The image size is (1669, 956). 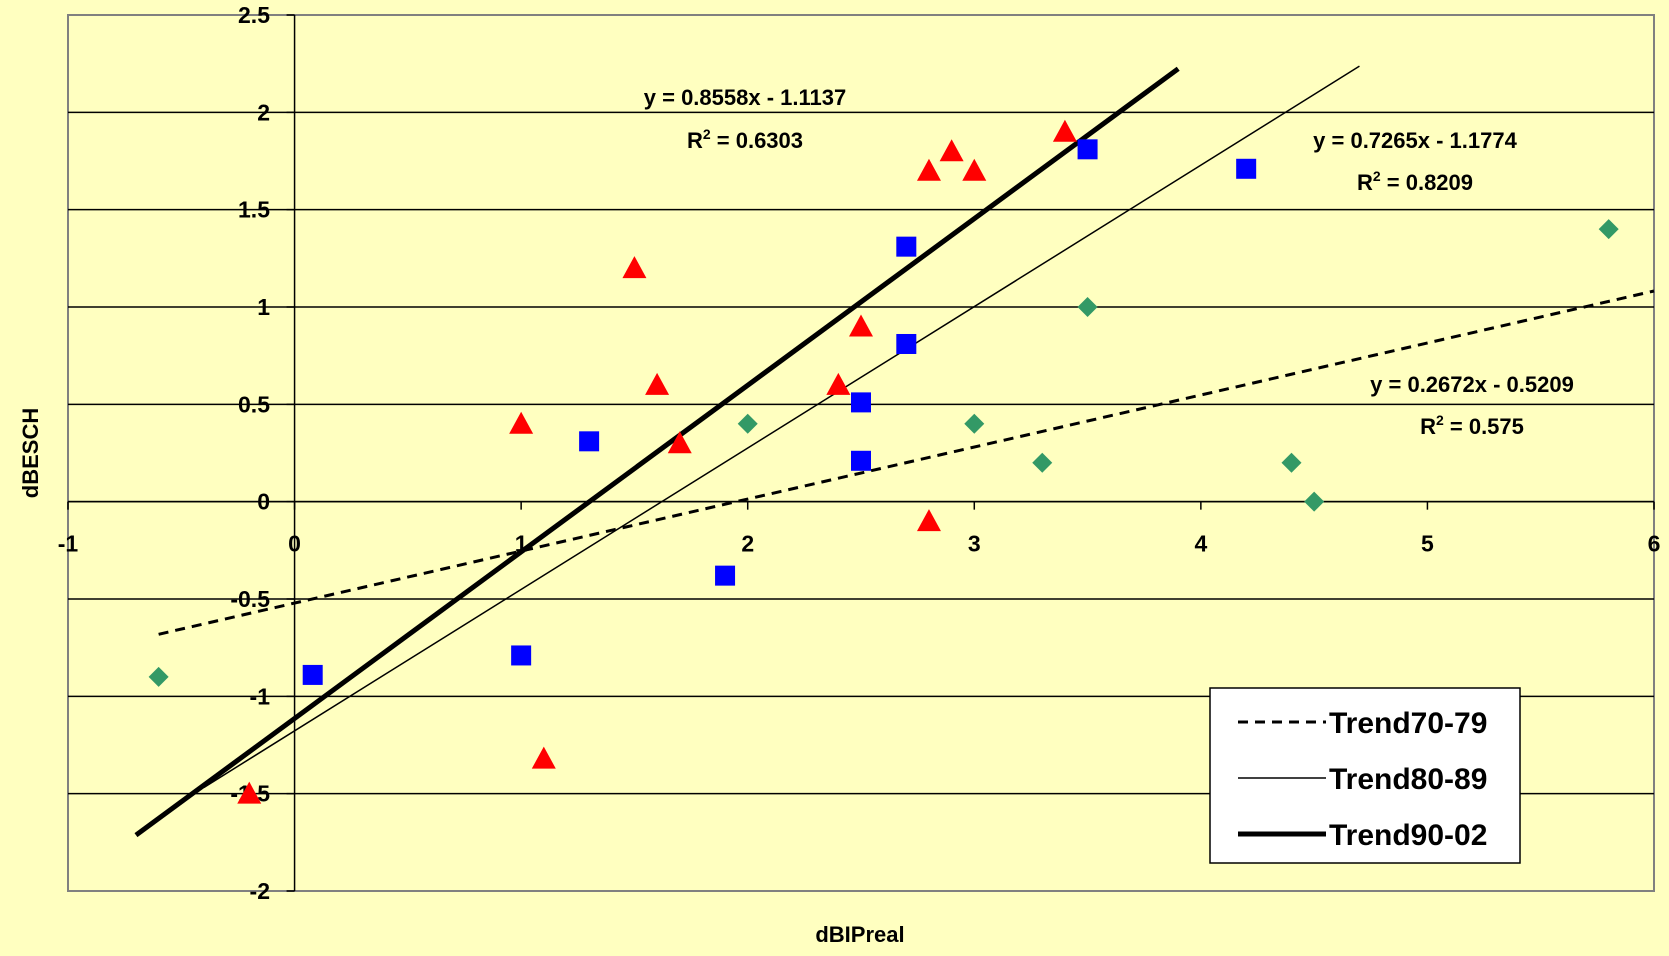 What do you see at coordinates (294, 544) in the screenshot?
I see `x-tick-label: 0` at bounding box center [294, 544].